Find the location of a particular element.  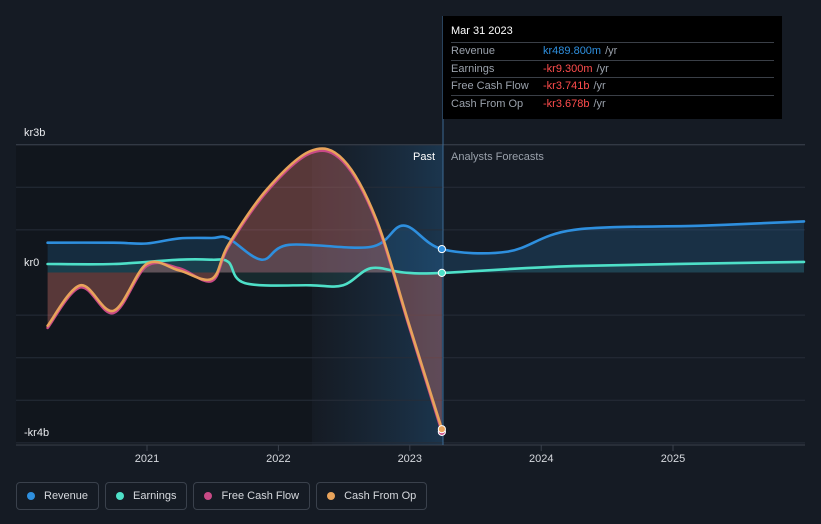

tooltip-row: Revenue kr489.800m/yr is located at coordinates (612, 51).